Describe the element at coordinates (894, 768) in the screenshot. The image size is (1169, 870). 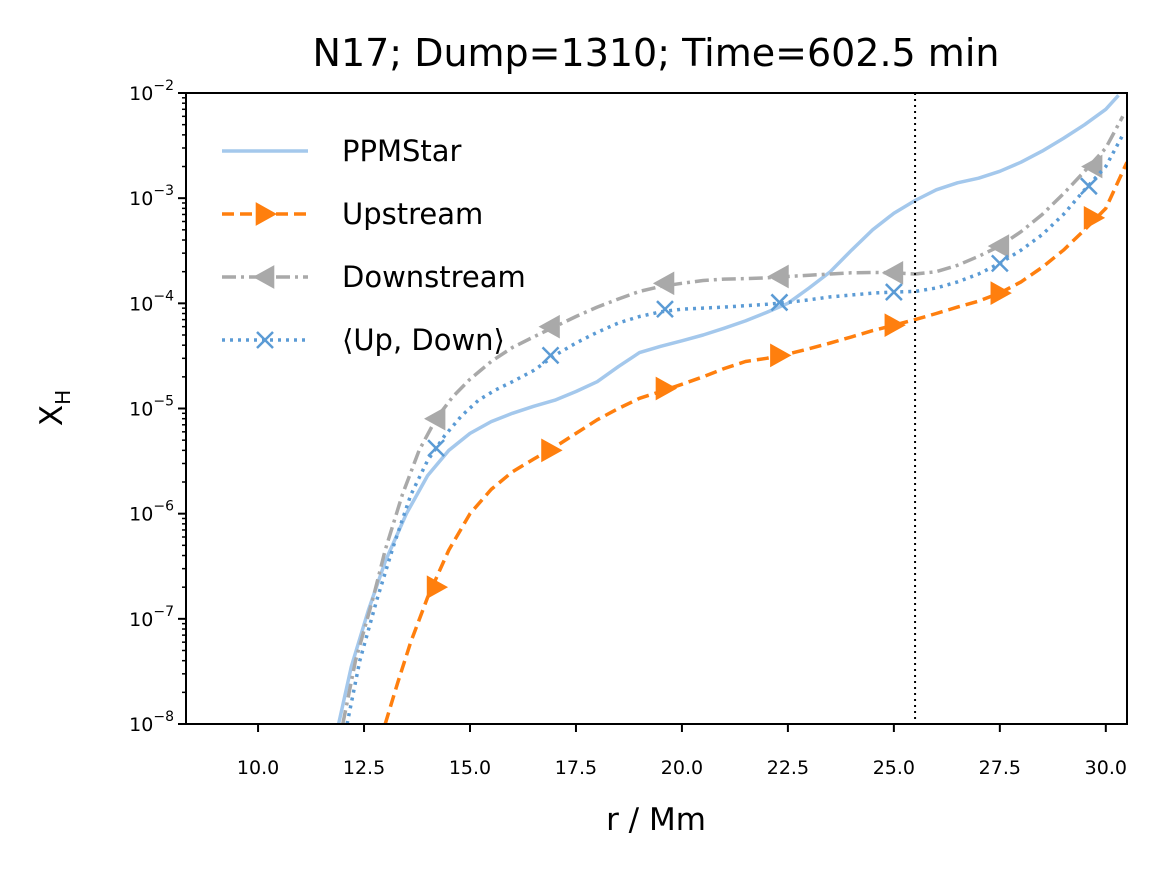
I see `x-tick-label: 25.0` at that location.